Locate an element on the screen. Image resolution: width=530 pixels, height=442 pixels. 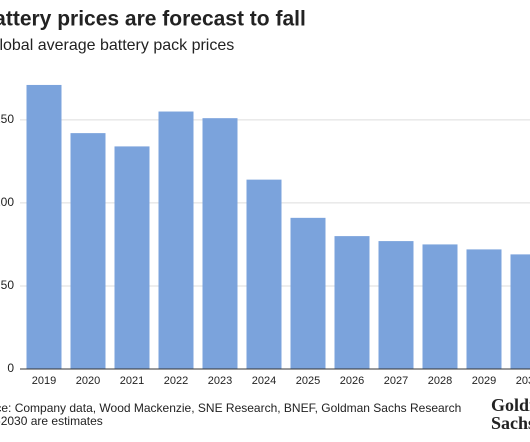
y-tick-label: 50 is located at coordinates (8, 285).